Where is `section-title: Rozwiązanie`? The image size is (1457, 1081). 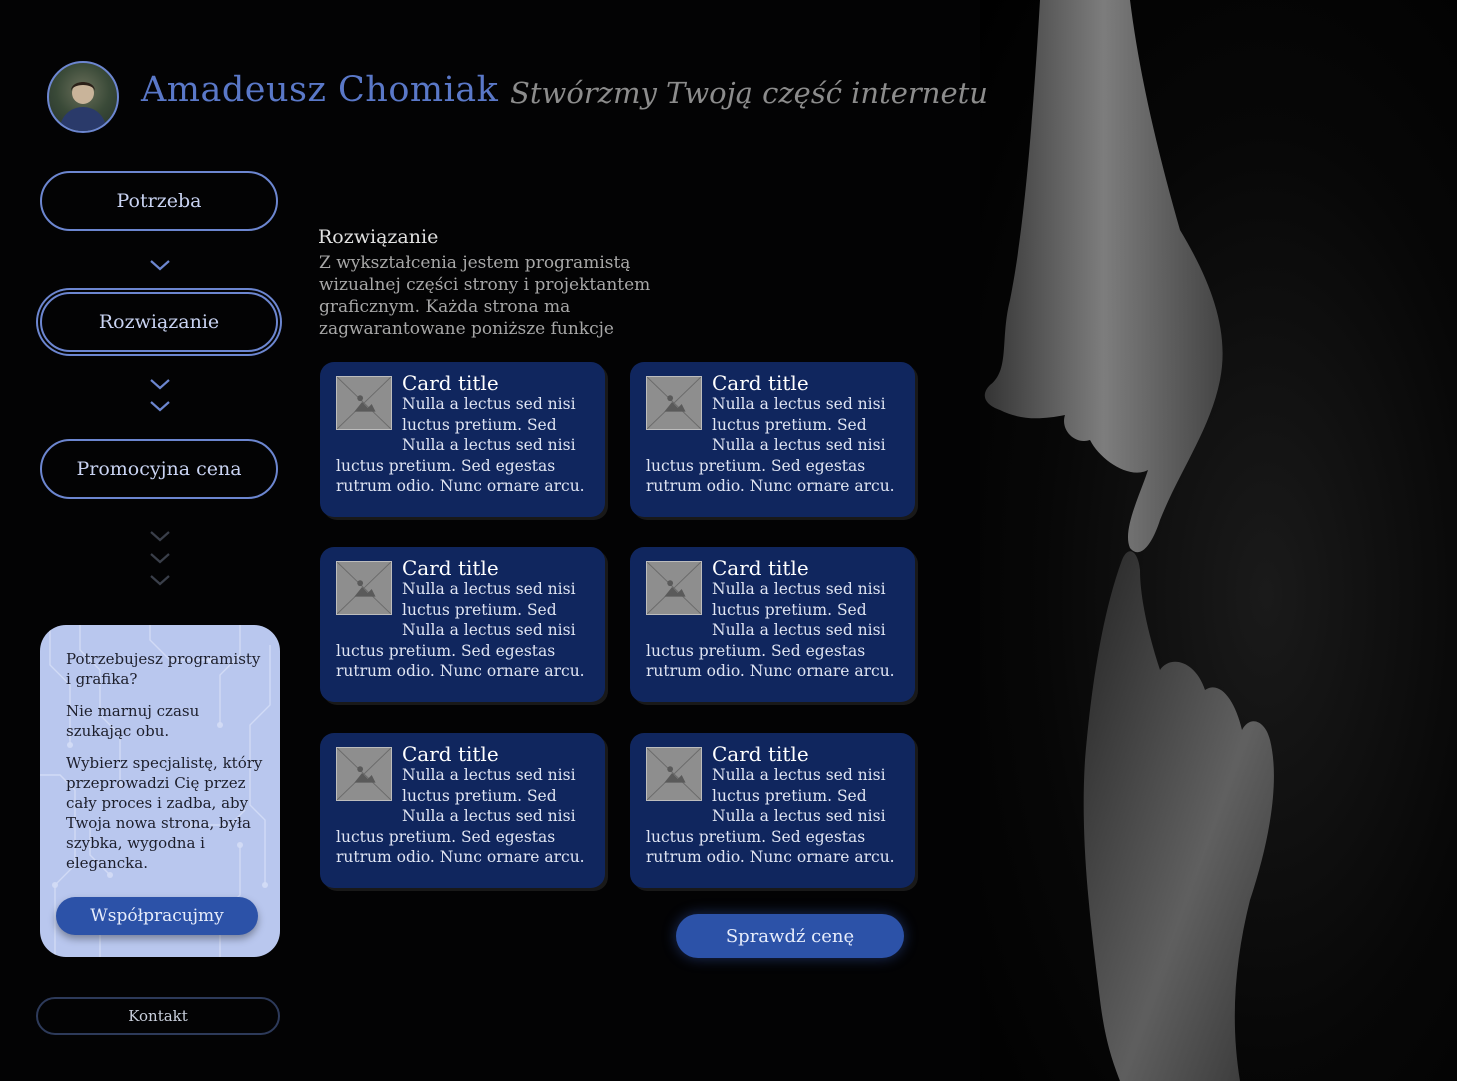 section-title: Rozwiązanie is located at coordinates (378, 237).